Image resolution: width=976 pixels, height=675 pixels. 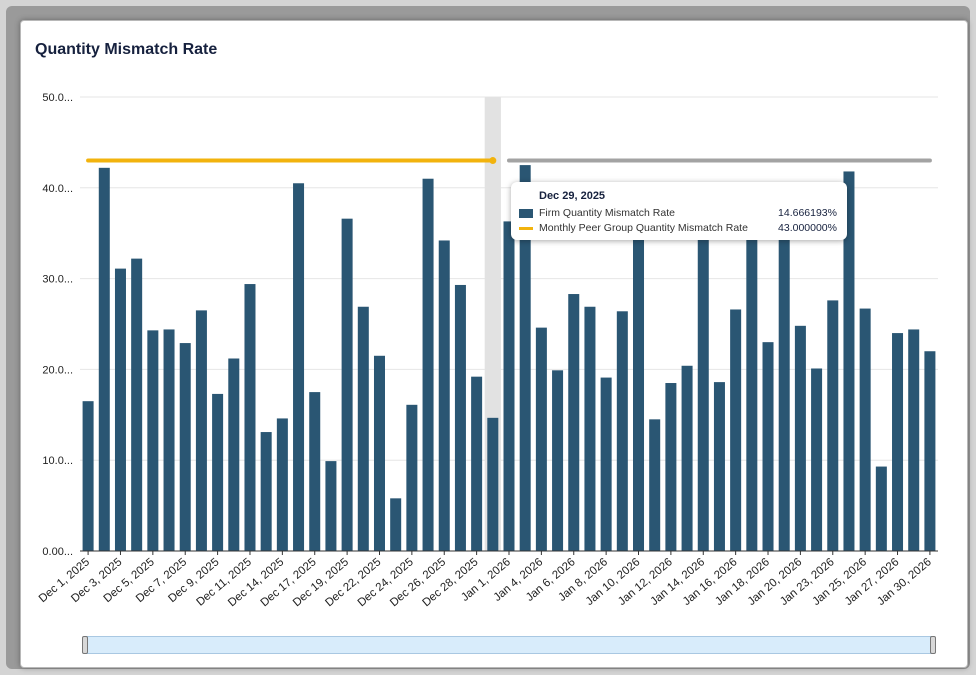 I want to click on line-swatch-icon, so click(x=526, y=228).